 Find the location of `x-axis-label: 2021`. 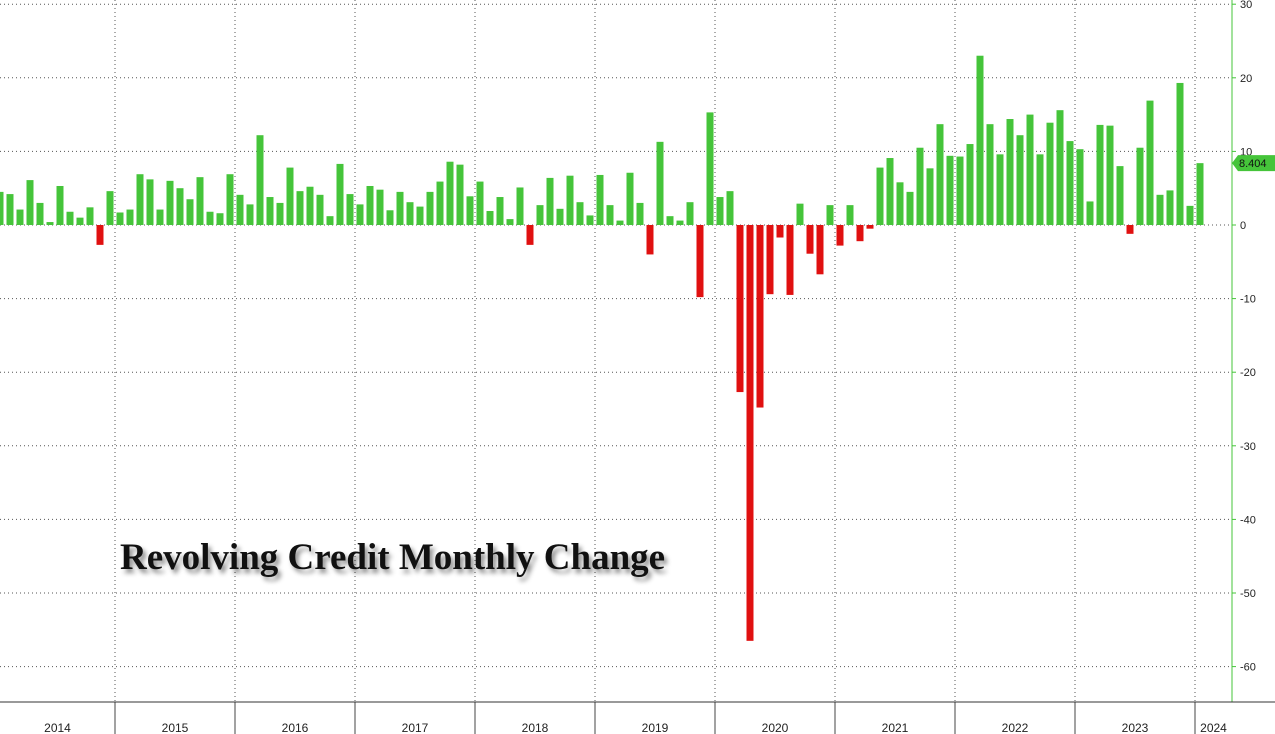

x-axis-label: 2021 is located at coordinates (895, 727).